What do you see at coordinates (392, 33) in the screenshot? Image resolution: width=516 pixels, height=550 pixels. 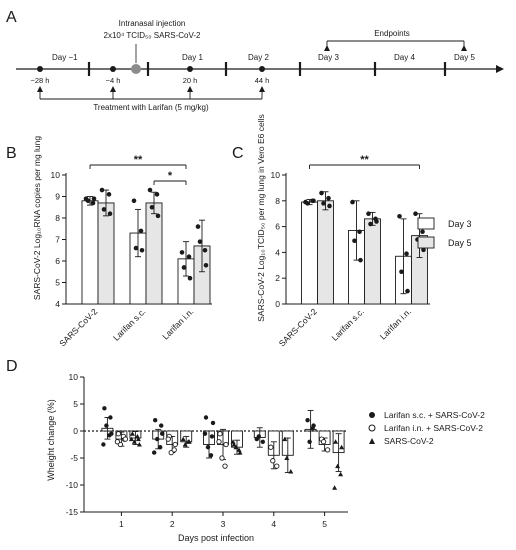 I see `endpoints-label: Endpoints` at bounding box center [392, 33].